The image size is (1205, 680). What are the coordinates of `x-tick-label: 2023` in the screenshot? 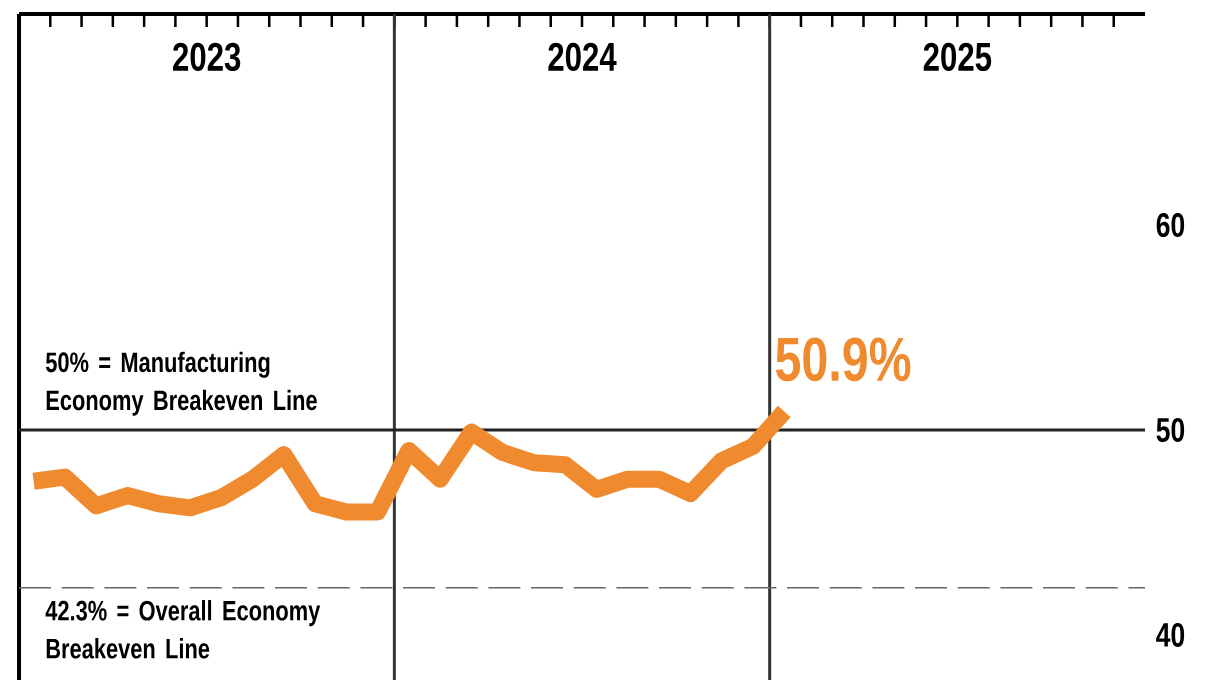 It's located at (207, 57).